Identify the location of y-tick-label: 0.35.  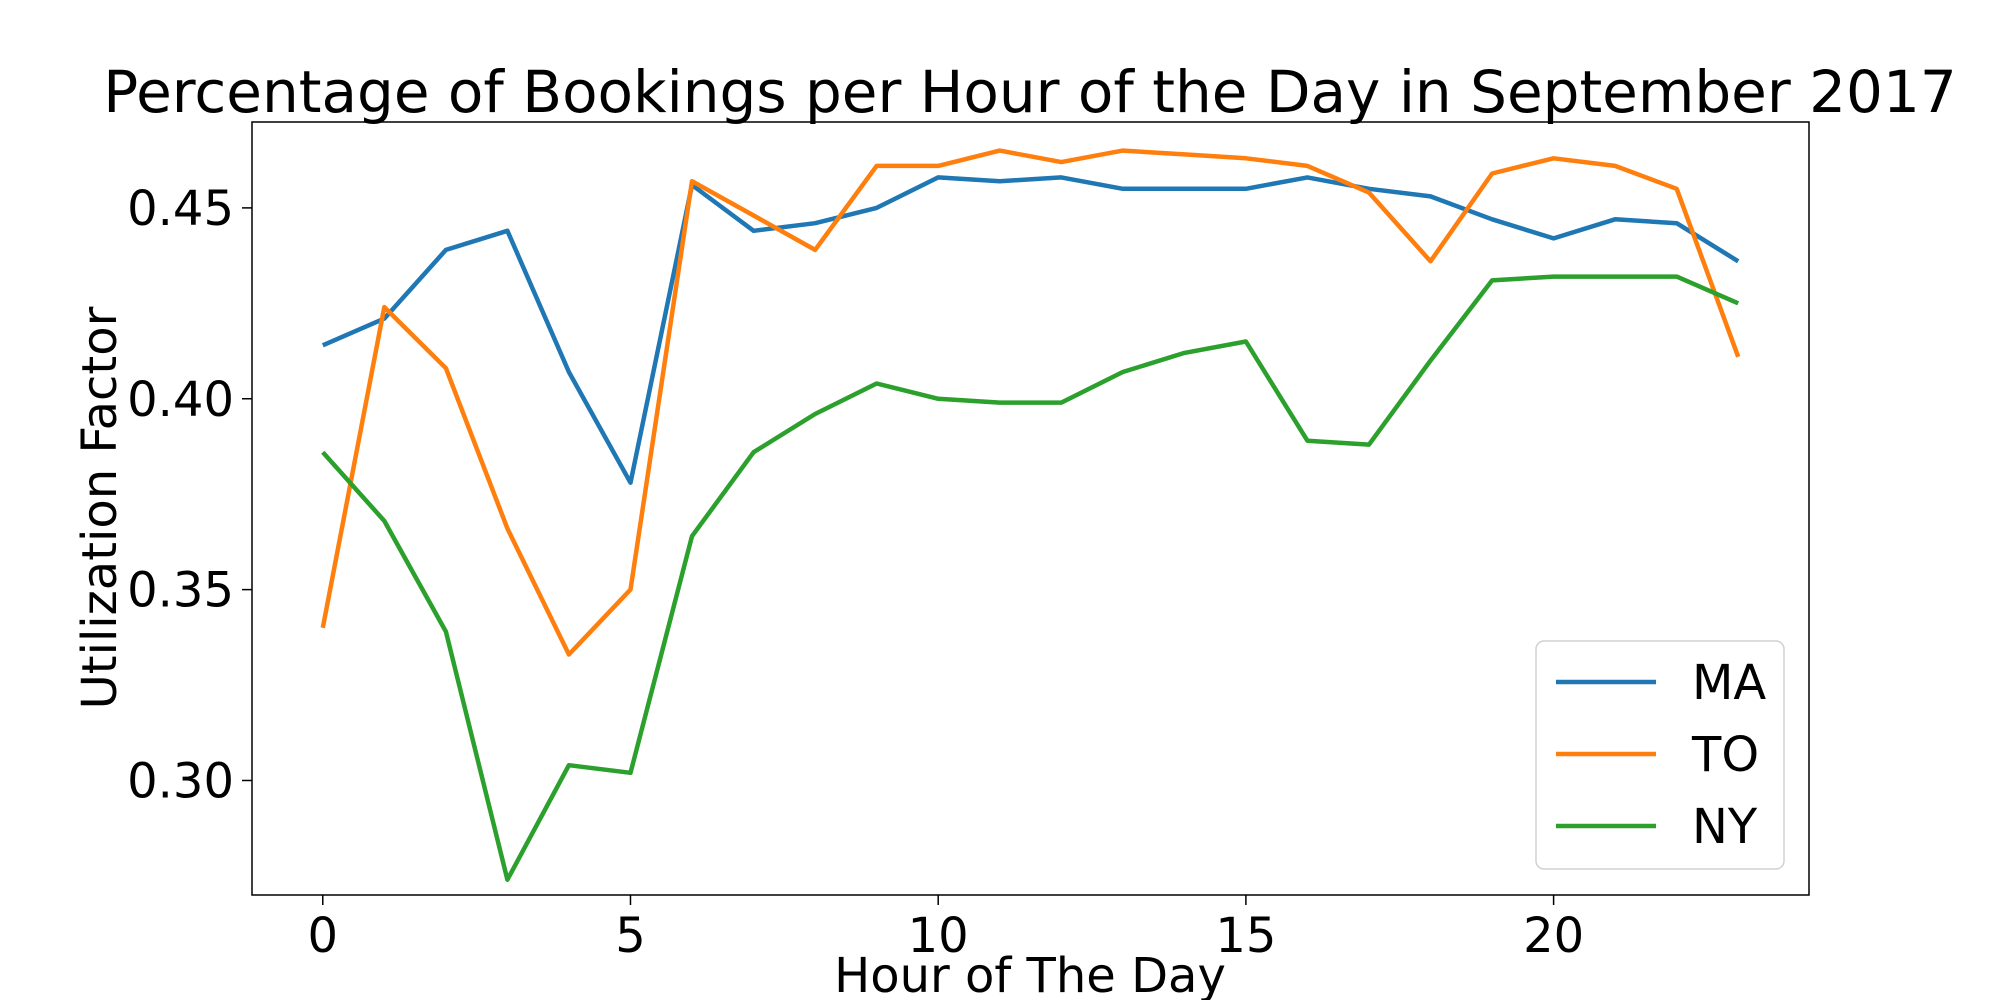
(180, 591).